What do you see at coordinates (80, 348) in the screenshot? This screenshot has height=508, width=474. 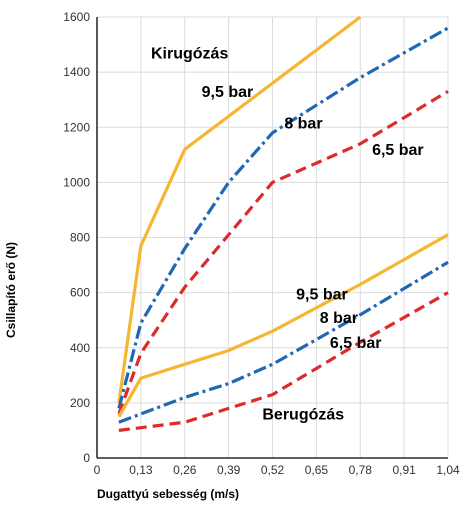 I see `y-tick-label: 400` at bounding box center [80, 348].